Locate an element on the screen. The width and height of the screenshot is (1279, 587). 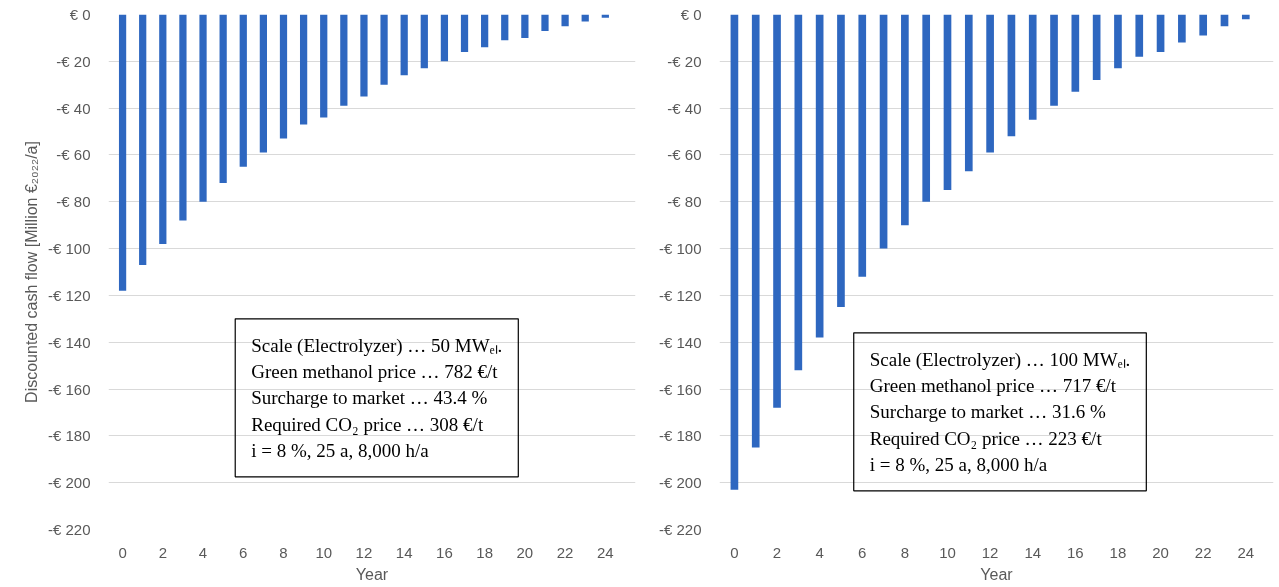
annotation: Required CO₂ price … 223 €/t is located at coordinates (986, 438).